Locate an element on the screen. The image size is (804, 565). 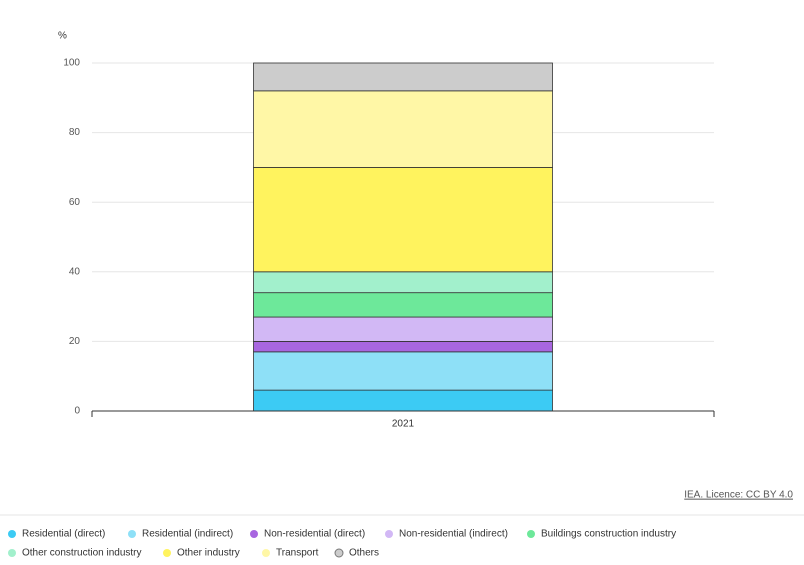
legend-label: Other industry is located at coordinates (208, 553).